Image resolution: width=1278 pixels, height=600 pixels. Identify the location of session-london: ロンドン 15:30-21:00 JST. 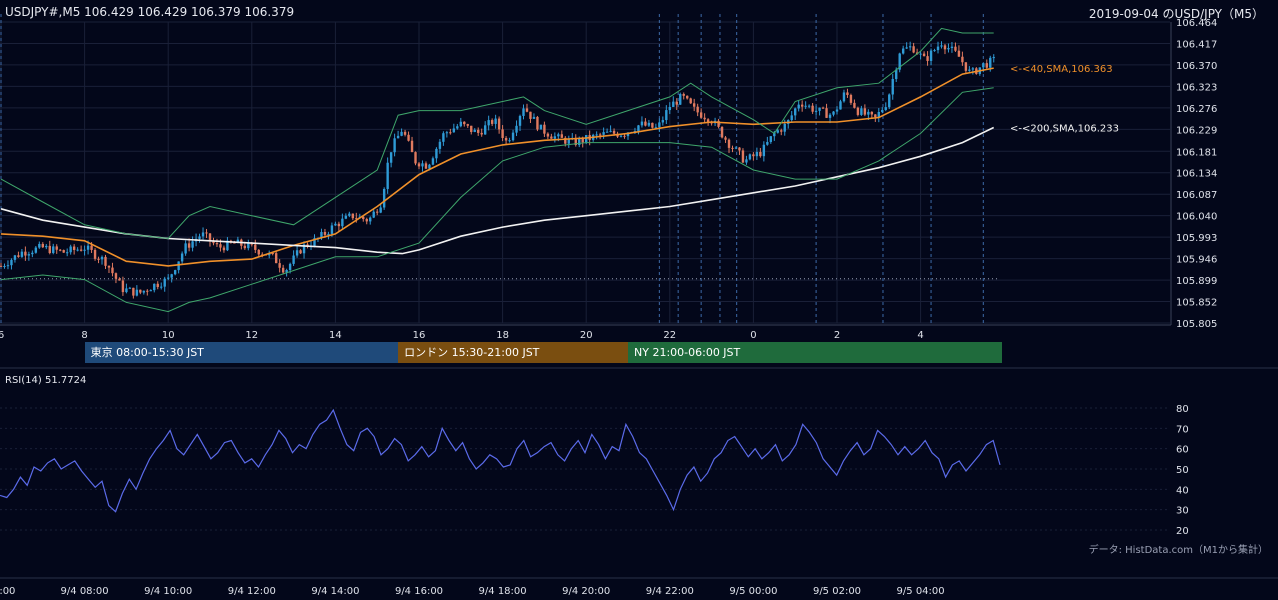
(513, 352).